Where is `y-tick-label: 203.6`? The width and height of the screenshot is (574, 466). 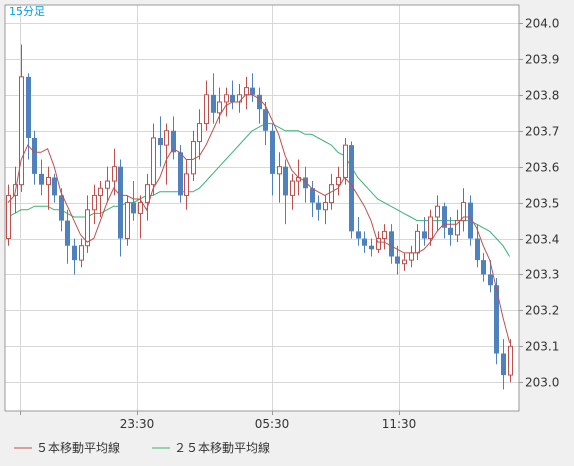
y-tick-label: 203.6 is located at coordinates (542, 168).